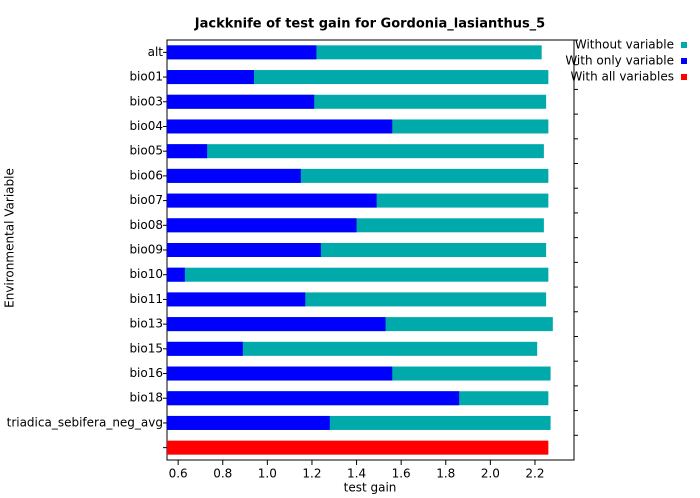 This screenshot has height=498, width=700. What do you see at coordinates (222, 474) in the screenshot?
I see `x-tick-label: 0.8` at bounding box center [222, 474].